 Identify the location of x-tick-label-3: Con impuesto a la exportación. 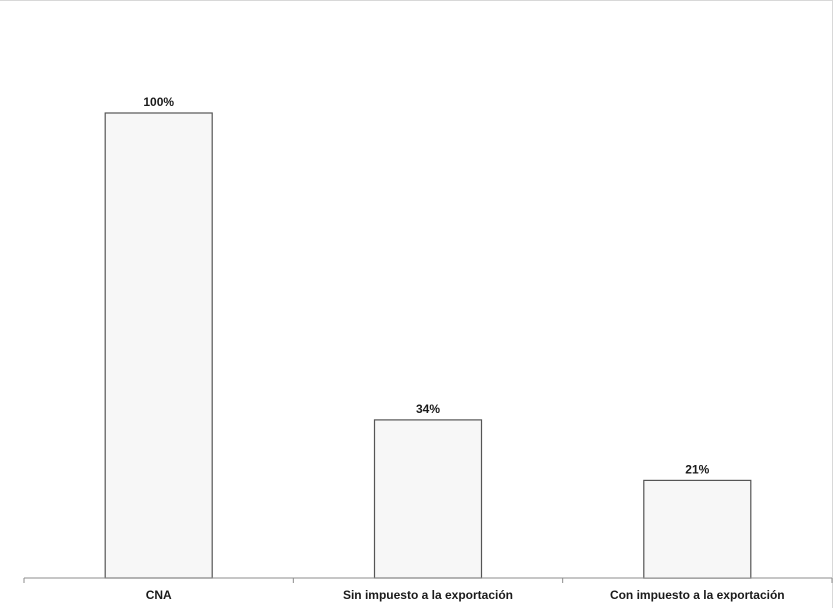
(697, 595).